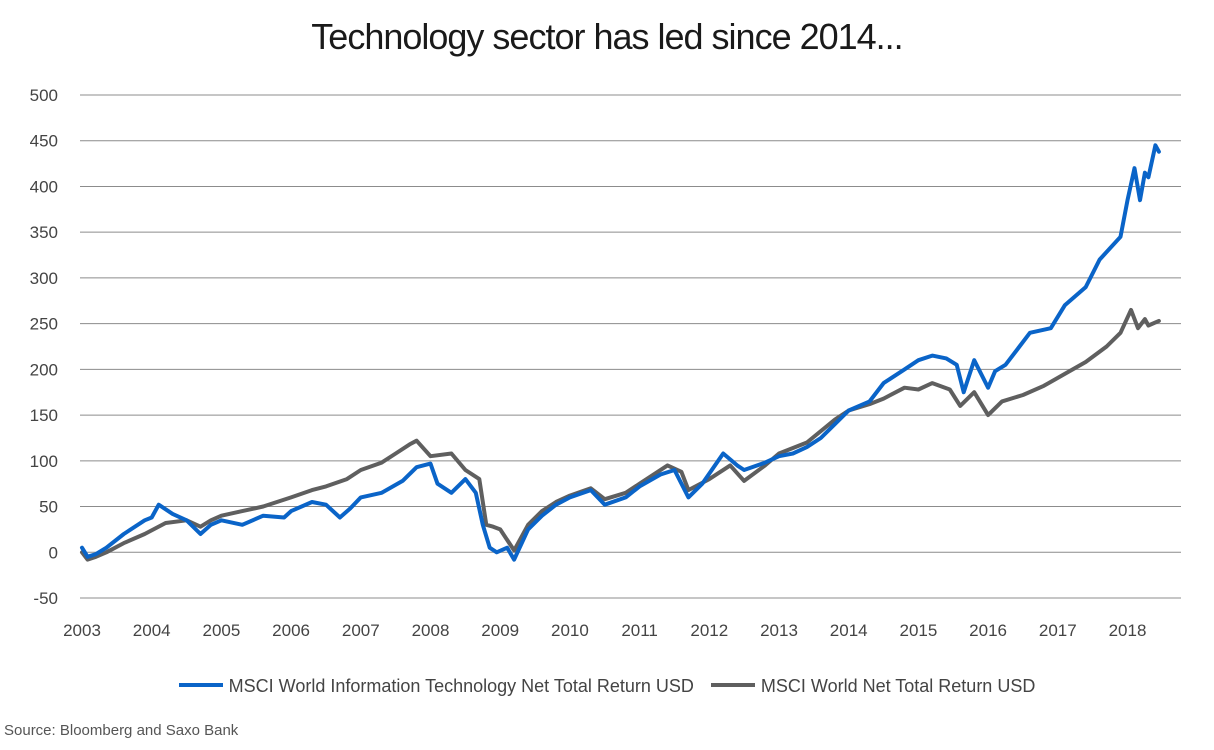 The image size is (1214, 750). I want to click on y-tick-label: -50, so click(45, 598).